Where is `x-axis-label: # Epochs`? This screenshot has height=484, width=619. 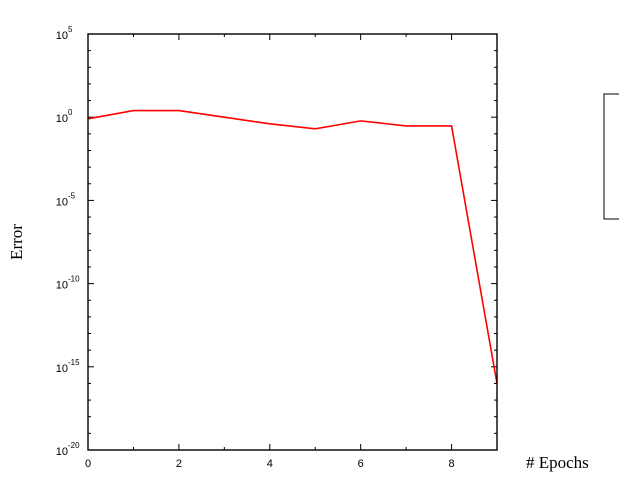 x-axis-label: # Epochs is located at coordinates (557, 462).